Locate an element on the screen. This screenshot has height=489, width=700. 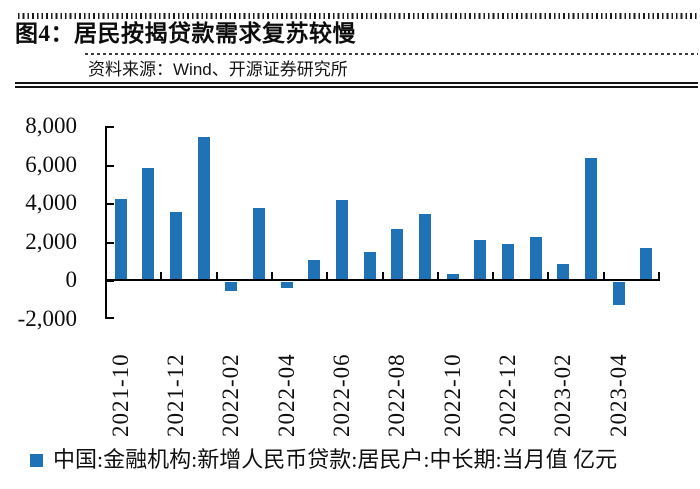
header-double-rule is located at coordinates (356, 85).